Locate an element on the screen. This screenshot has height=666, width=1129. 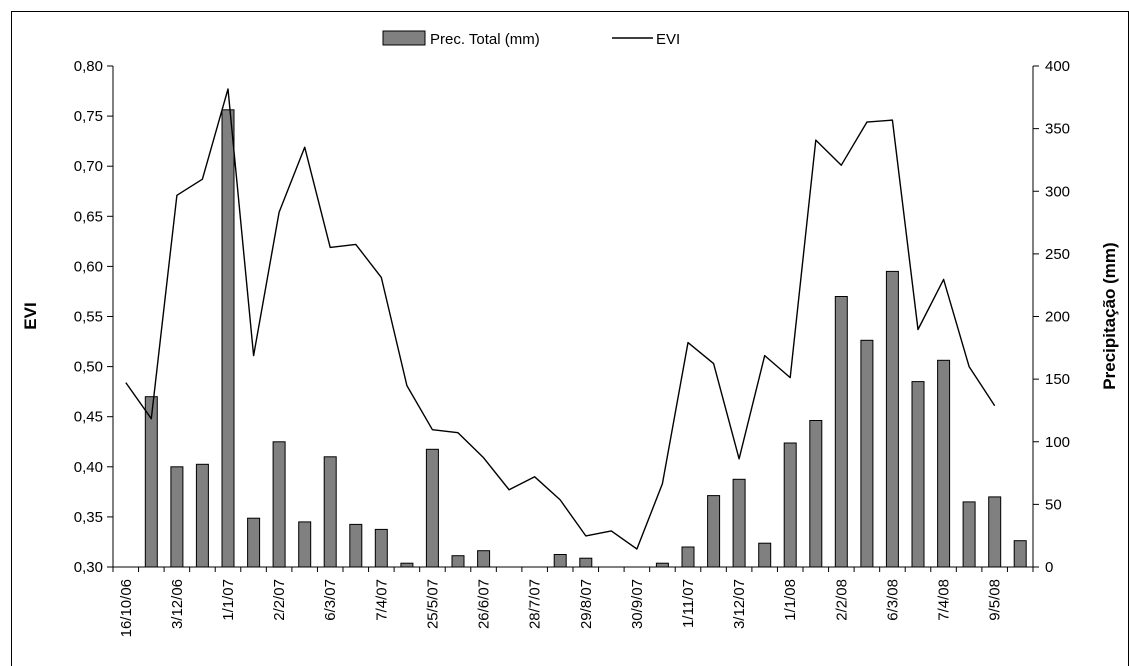
y-right-tick-label: 300 is located at coordinates (1057, 191).